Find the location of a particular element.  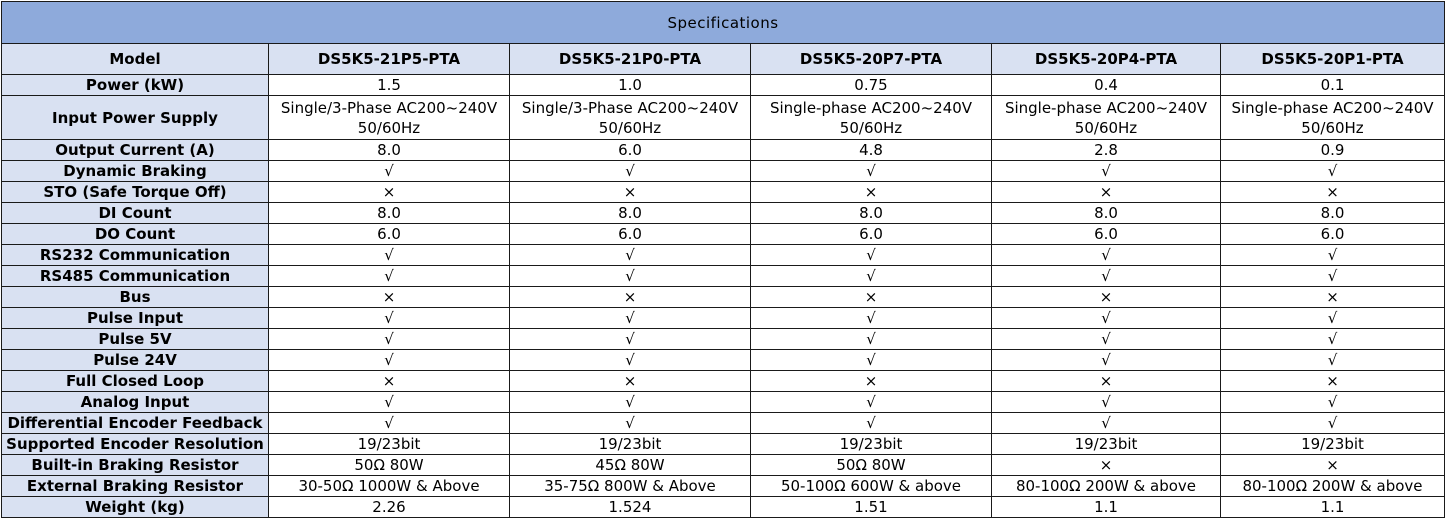

table-row: Analog Input √ √ √ √ √ is located at coordinates (723, 402).